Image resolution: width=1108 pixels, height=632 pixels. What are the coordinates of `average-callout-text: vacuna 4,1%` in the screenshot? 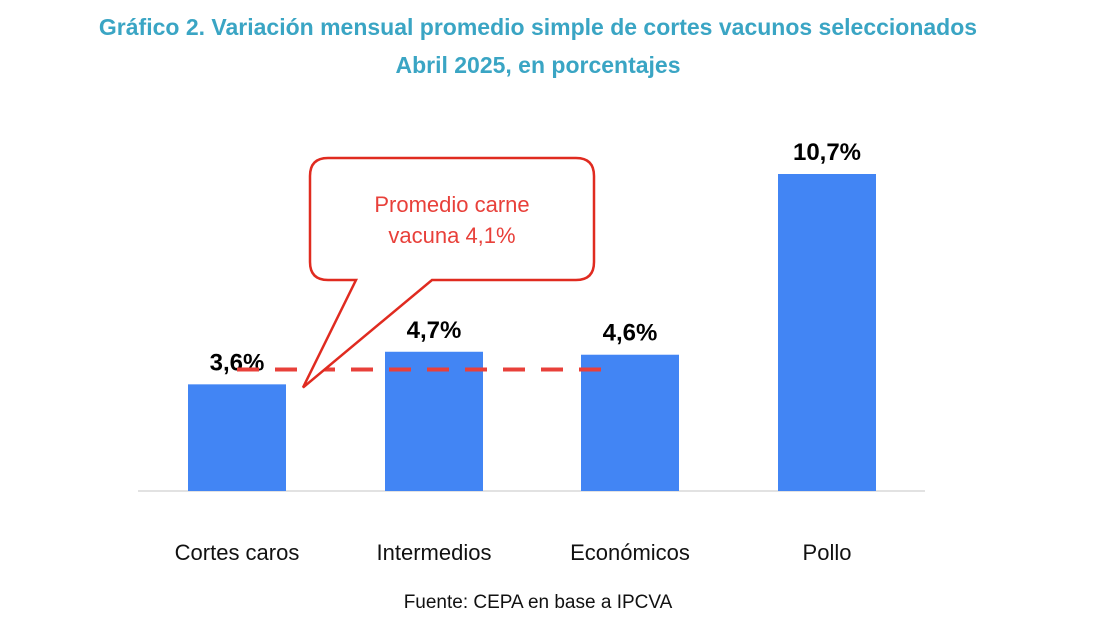 It's located at (451, 235).